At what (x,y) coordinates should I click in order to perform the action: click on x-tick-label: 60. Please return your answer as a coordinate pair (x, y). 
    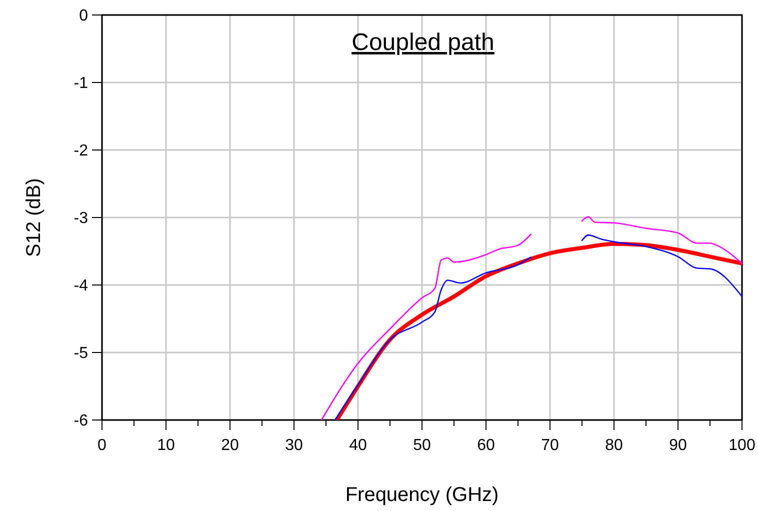
    Looking at the image, I should click on (486, 445).